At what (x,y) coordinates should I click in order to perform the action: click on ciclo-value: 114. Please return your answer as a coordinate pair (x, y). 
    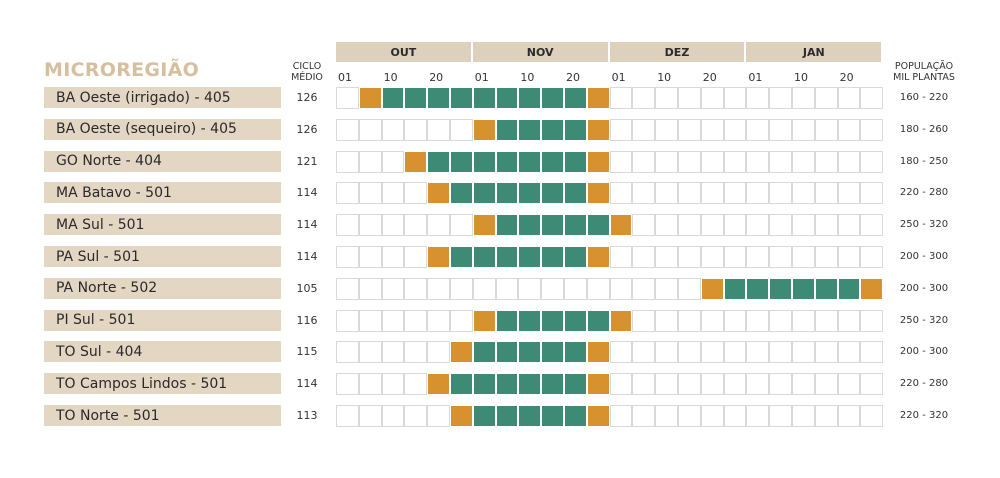
    Looking at the image, I should click on (307, 384).